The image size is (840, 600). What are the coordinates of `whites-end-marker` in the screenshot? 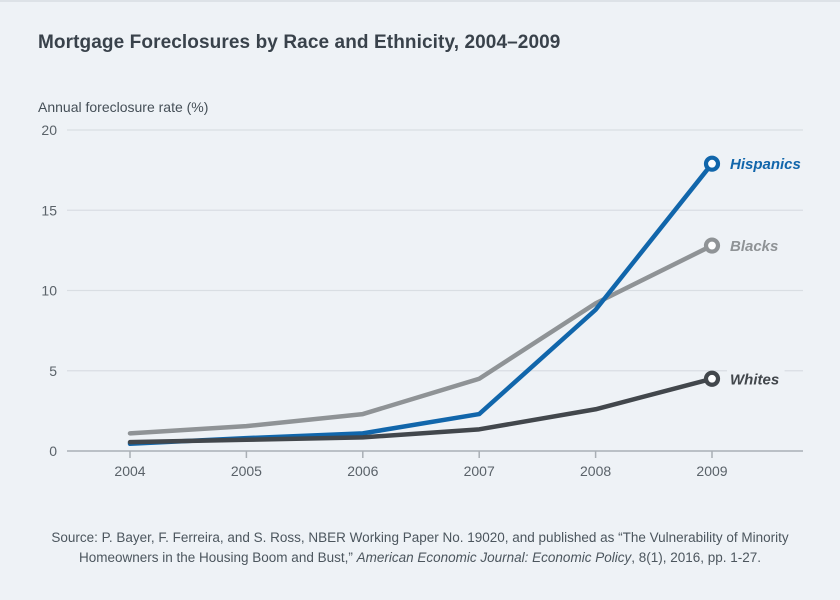 It's located at (712, 378).